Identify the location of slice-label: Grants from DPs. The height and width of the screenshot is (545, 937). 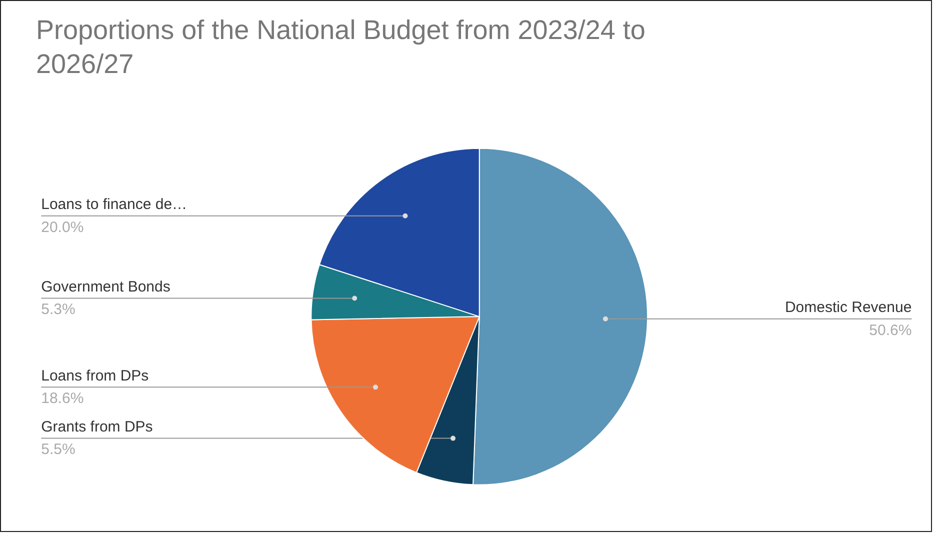
(97, 427).